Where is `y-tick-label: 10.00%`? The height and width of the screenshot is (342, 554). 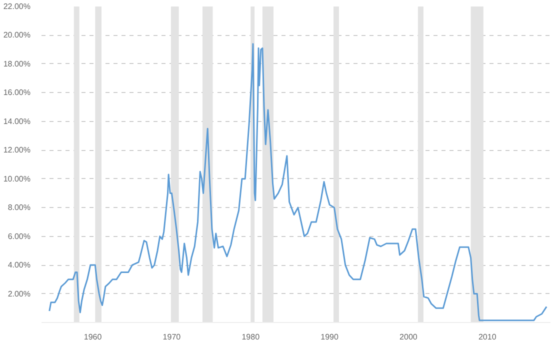
y-tick-label: 10.00% is located at coordinates (17, 179).